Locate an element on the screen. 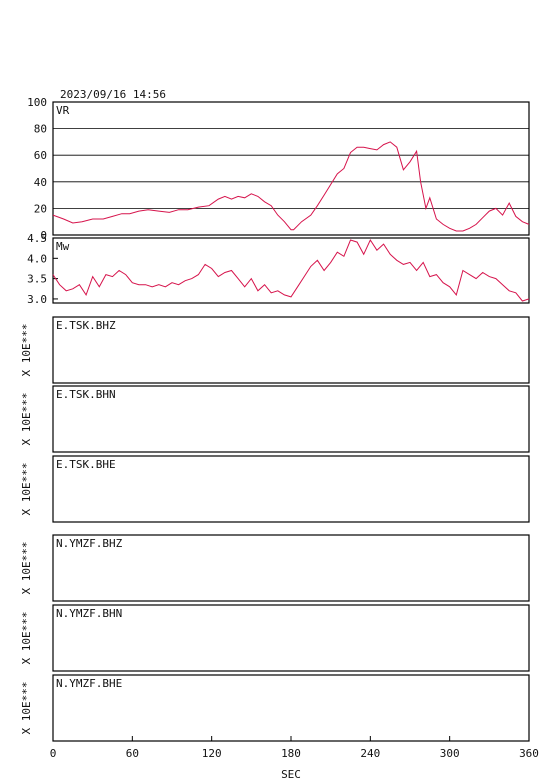  x-tick-label: 360 is located at coordinates (529, 753).